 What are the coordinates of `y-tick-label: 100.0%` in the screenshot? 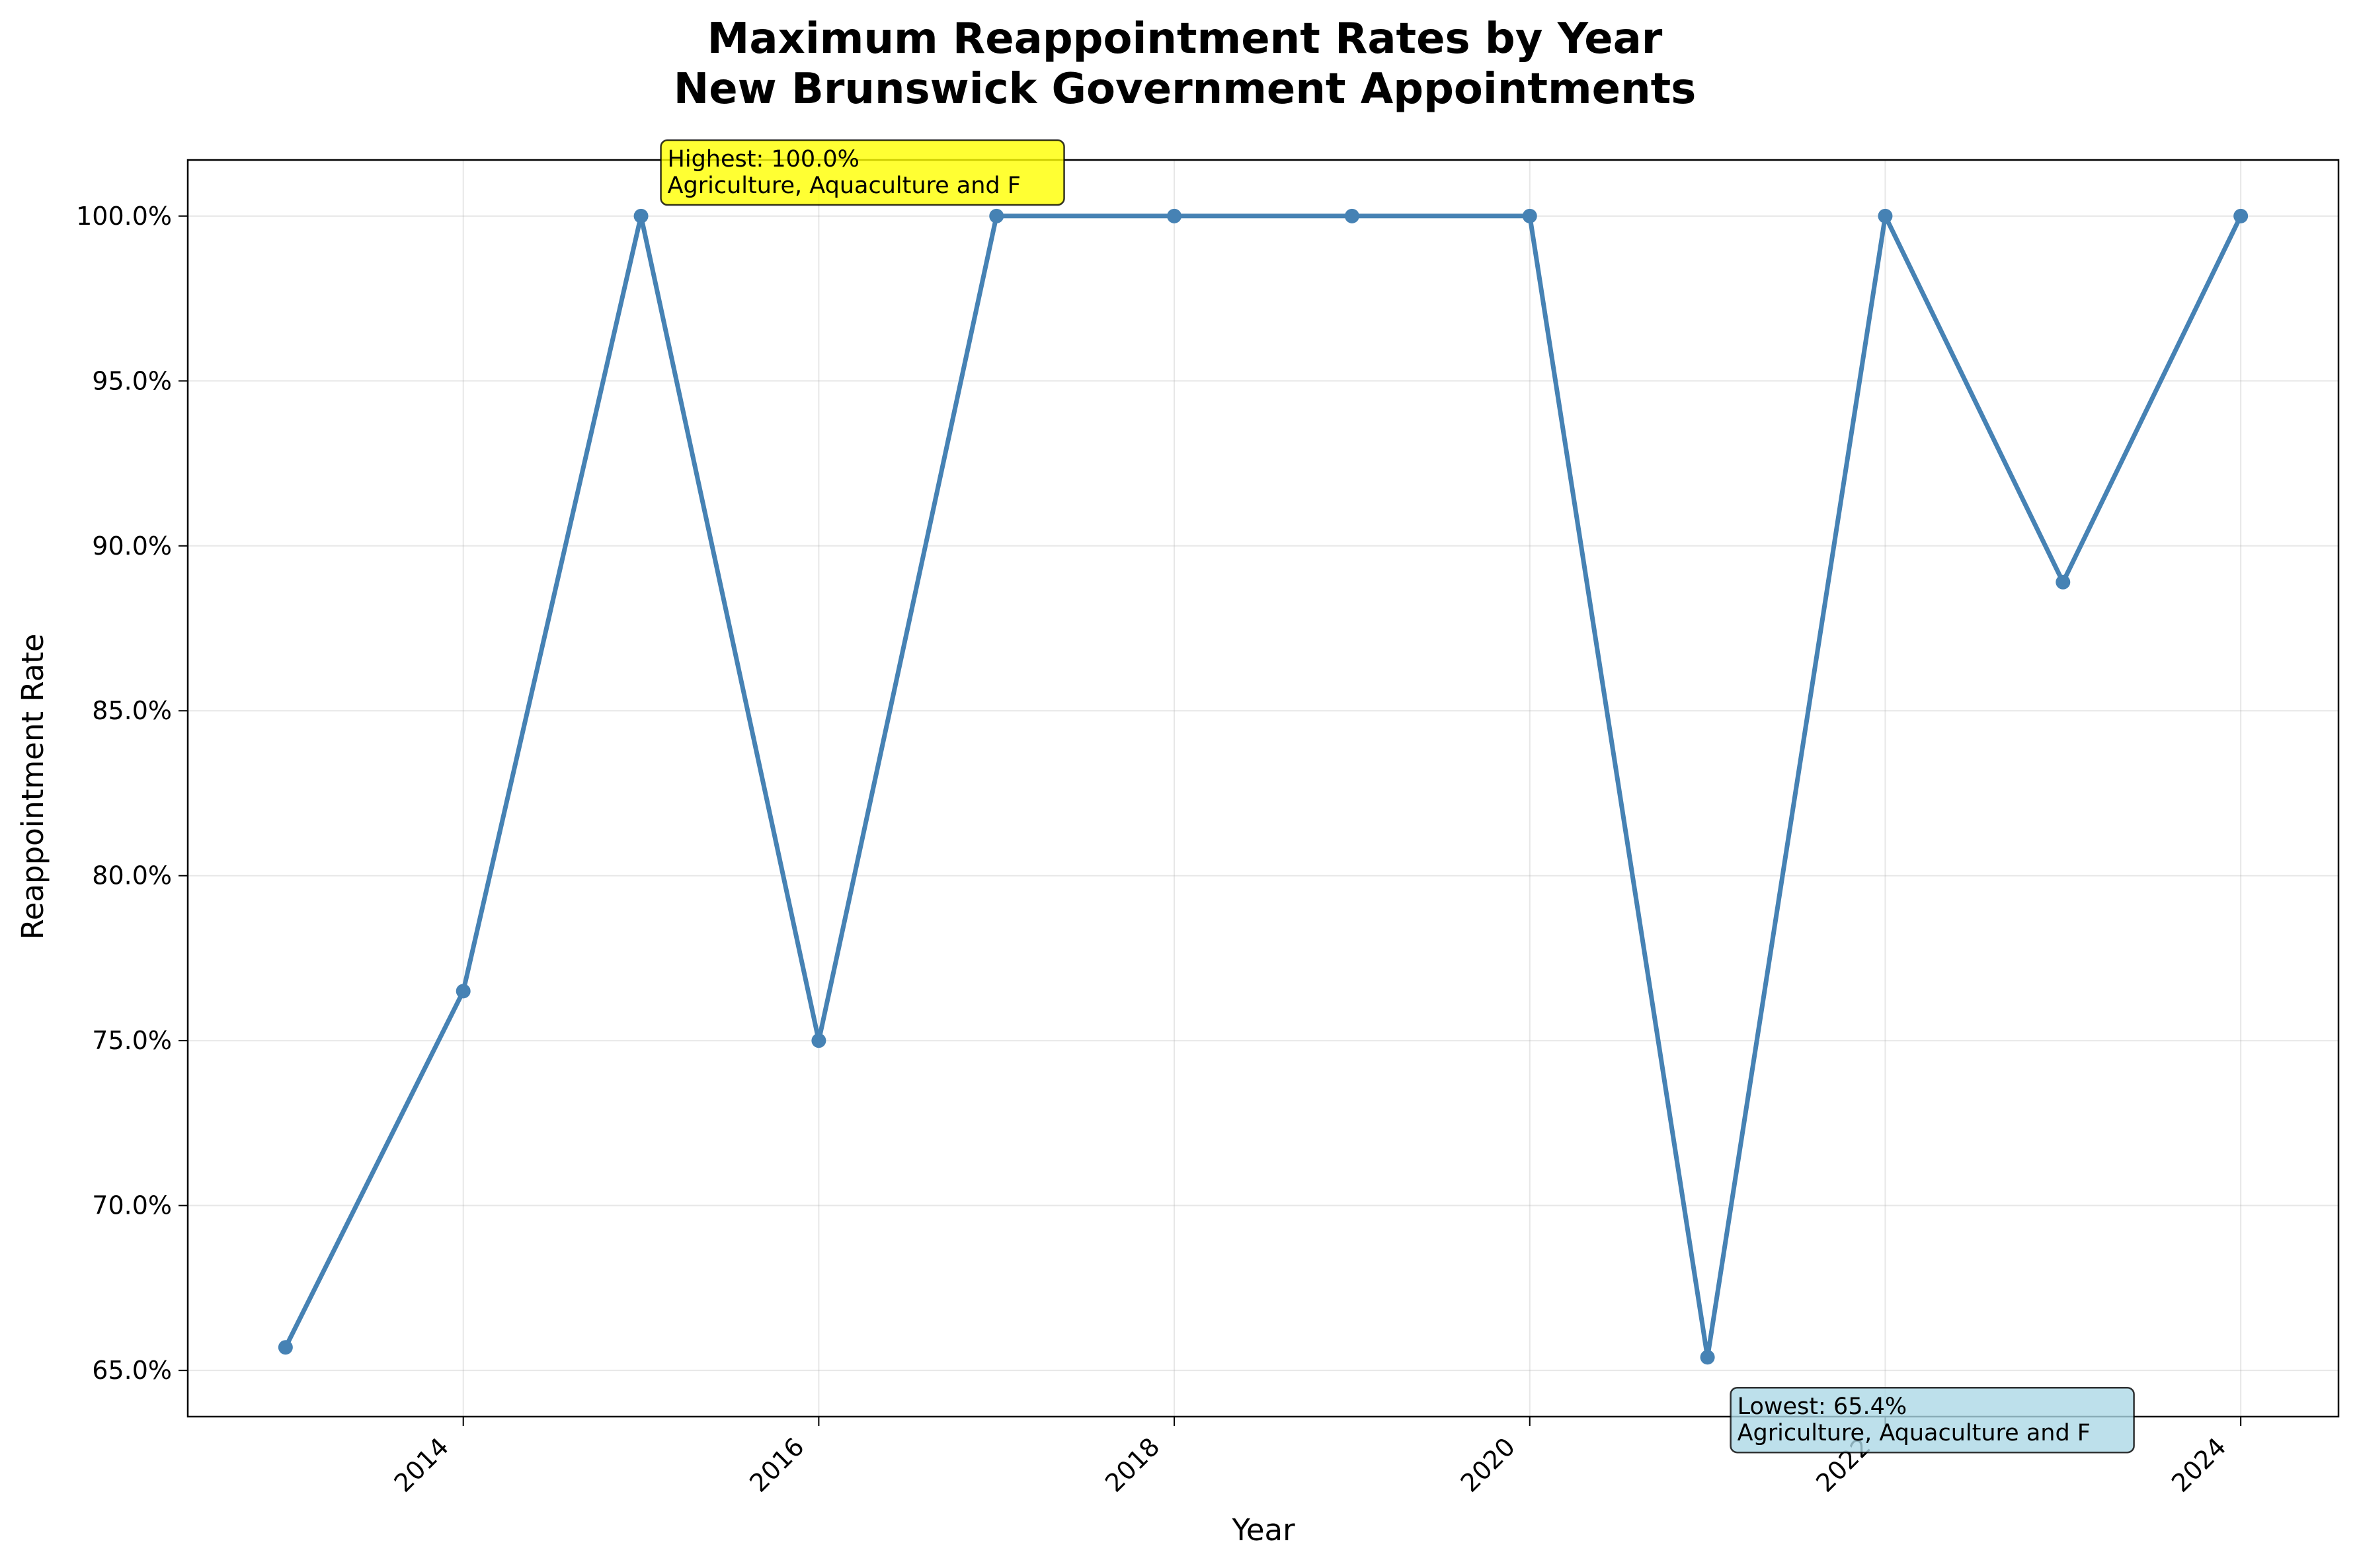 It's located at (124, 216).